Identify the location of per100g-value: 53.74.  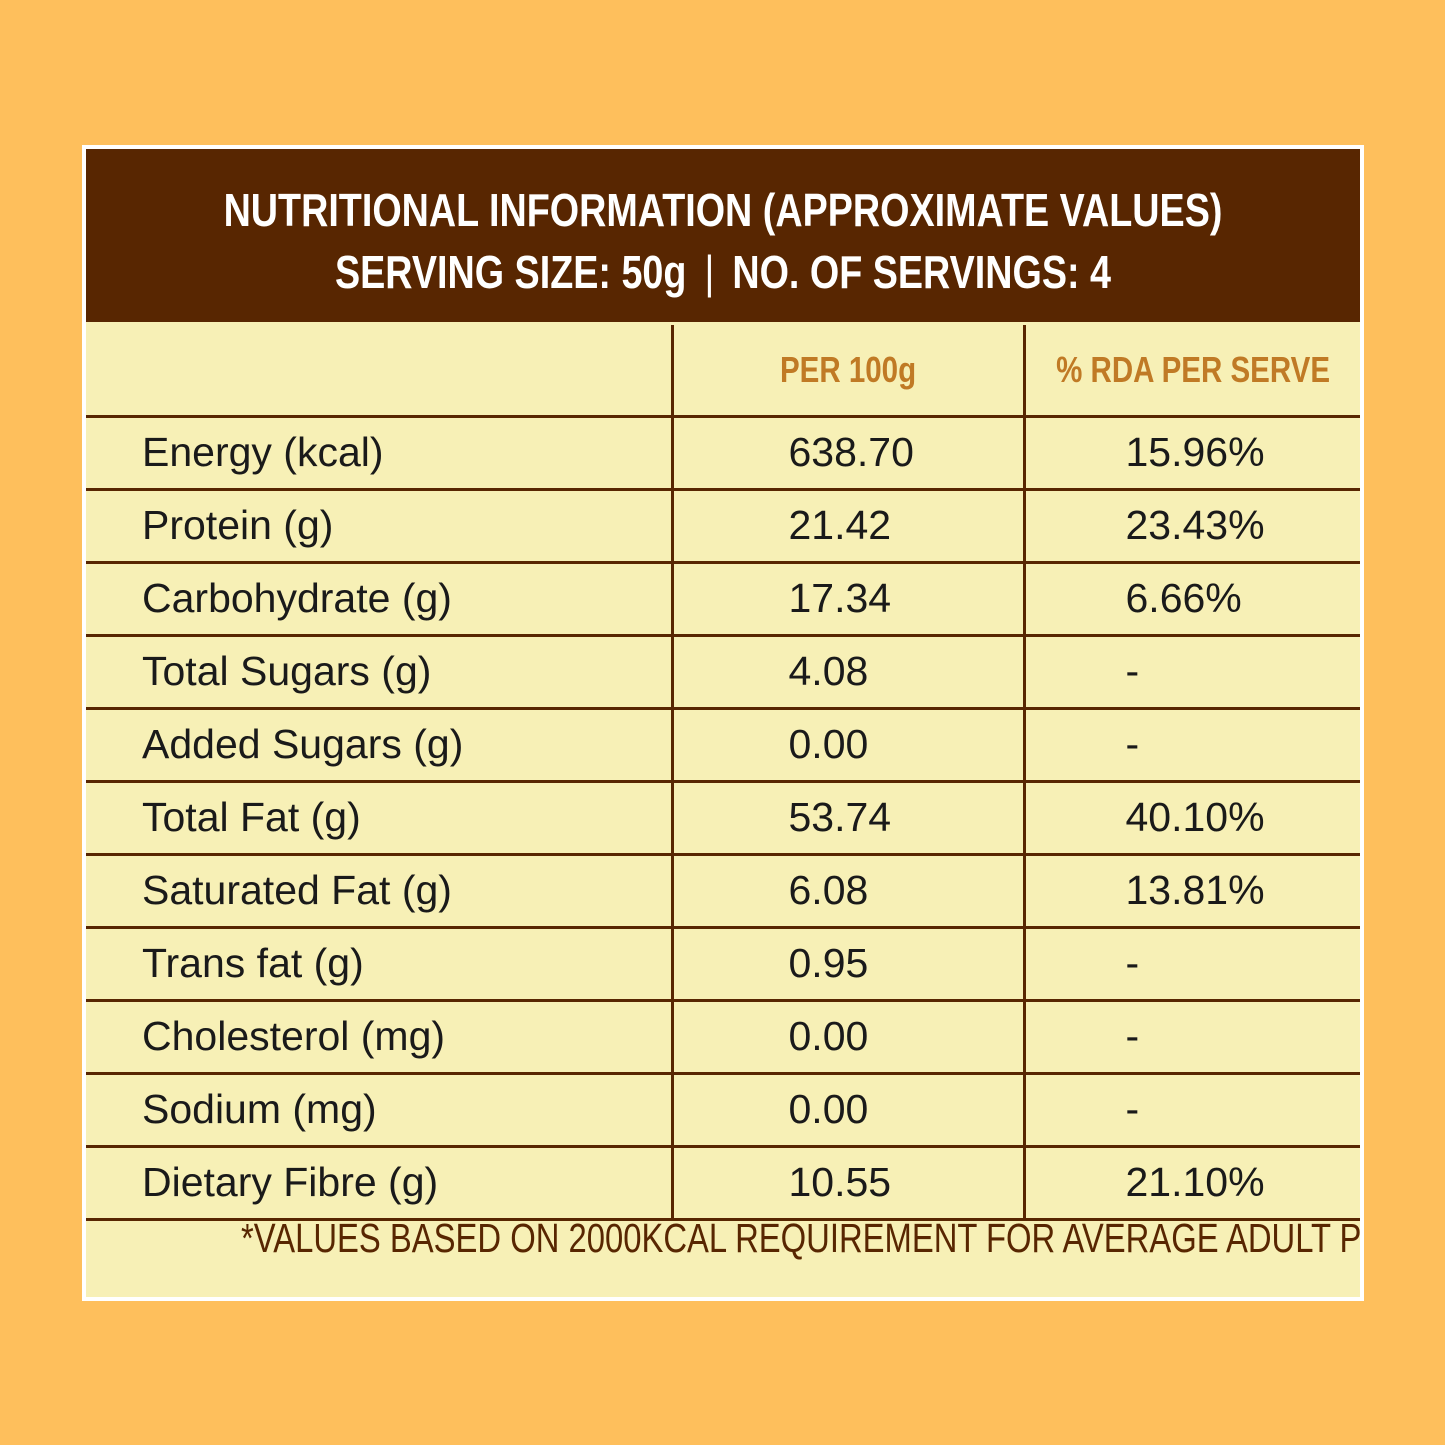
(848, 817).